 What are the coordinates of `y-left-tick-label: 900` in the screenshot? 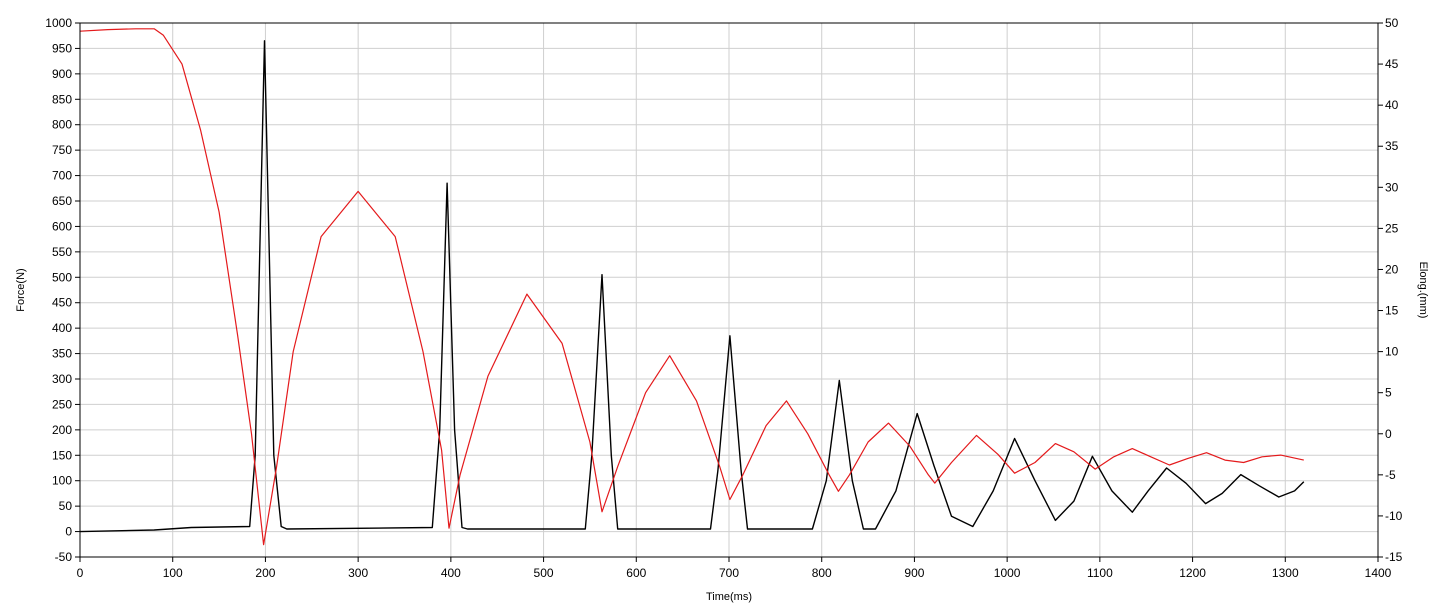 It's located at (62, 74).